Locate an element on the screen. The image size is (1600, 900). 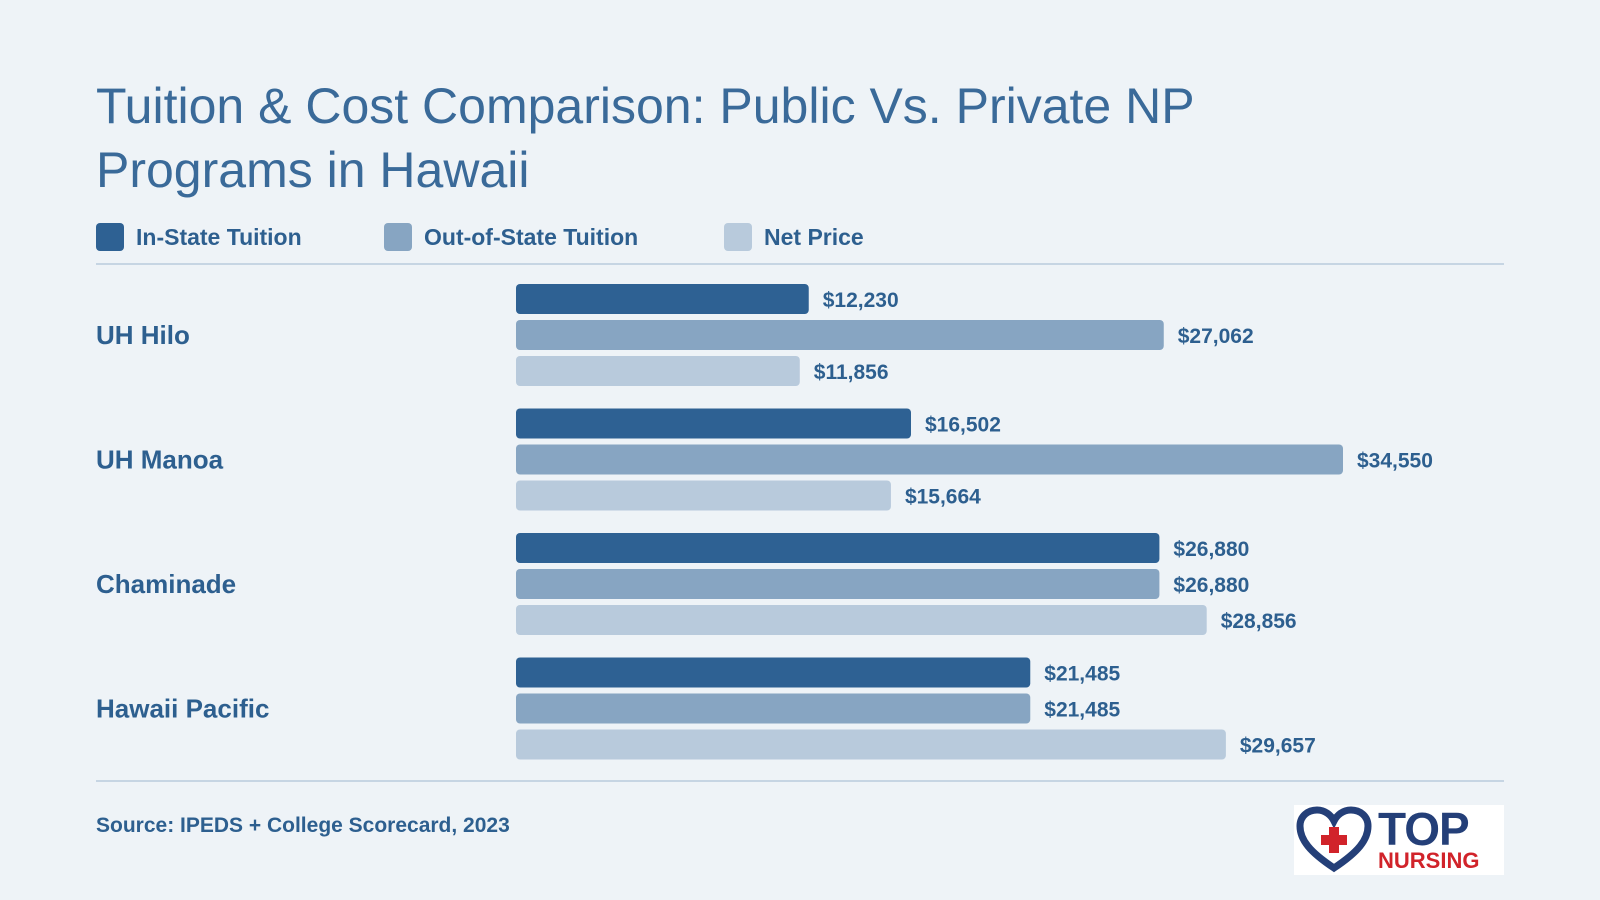
top-divider is located at coordinates (800, 264).